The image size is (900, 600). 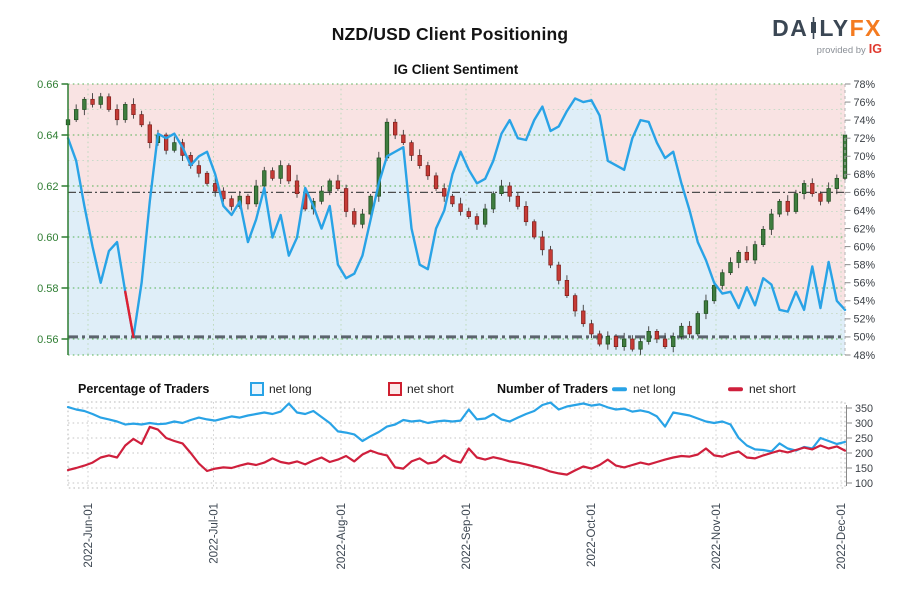 What do you see at coordinates (290, 389) in the screenshot?
I see `legend-label-pct-net-long: net long` at bounding box center [290, 389].